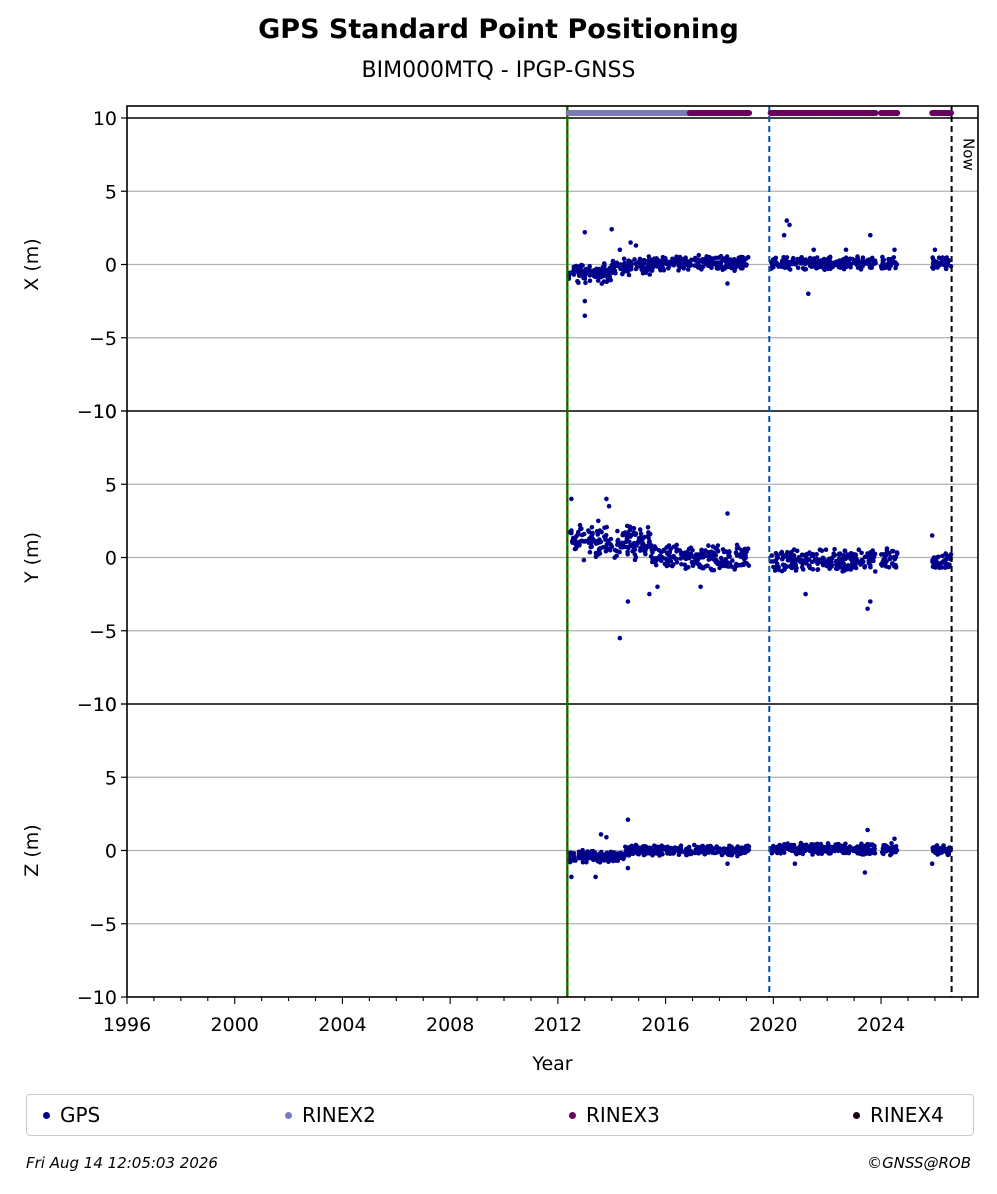 The image size is (997, 1194). I want to click on legend-label-rinex4: RINEX4, so click(907, 1115).